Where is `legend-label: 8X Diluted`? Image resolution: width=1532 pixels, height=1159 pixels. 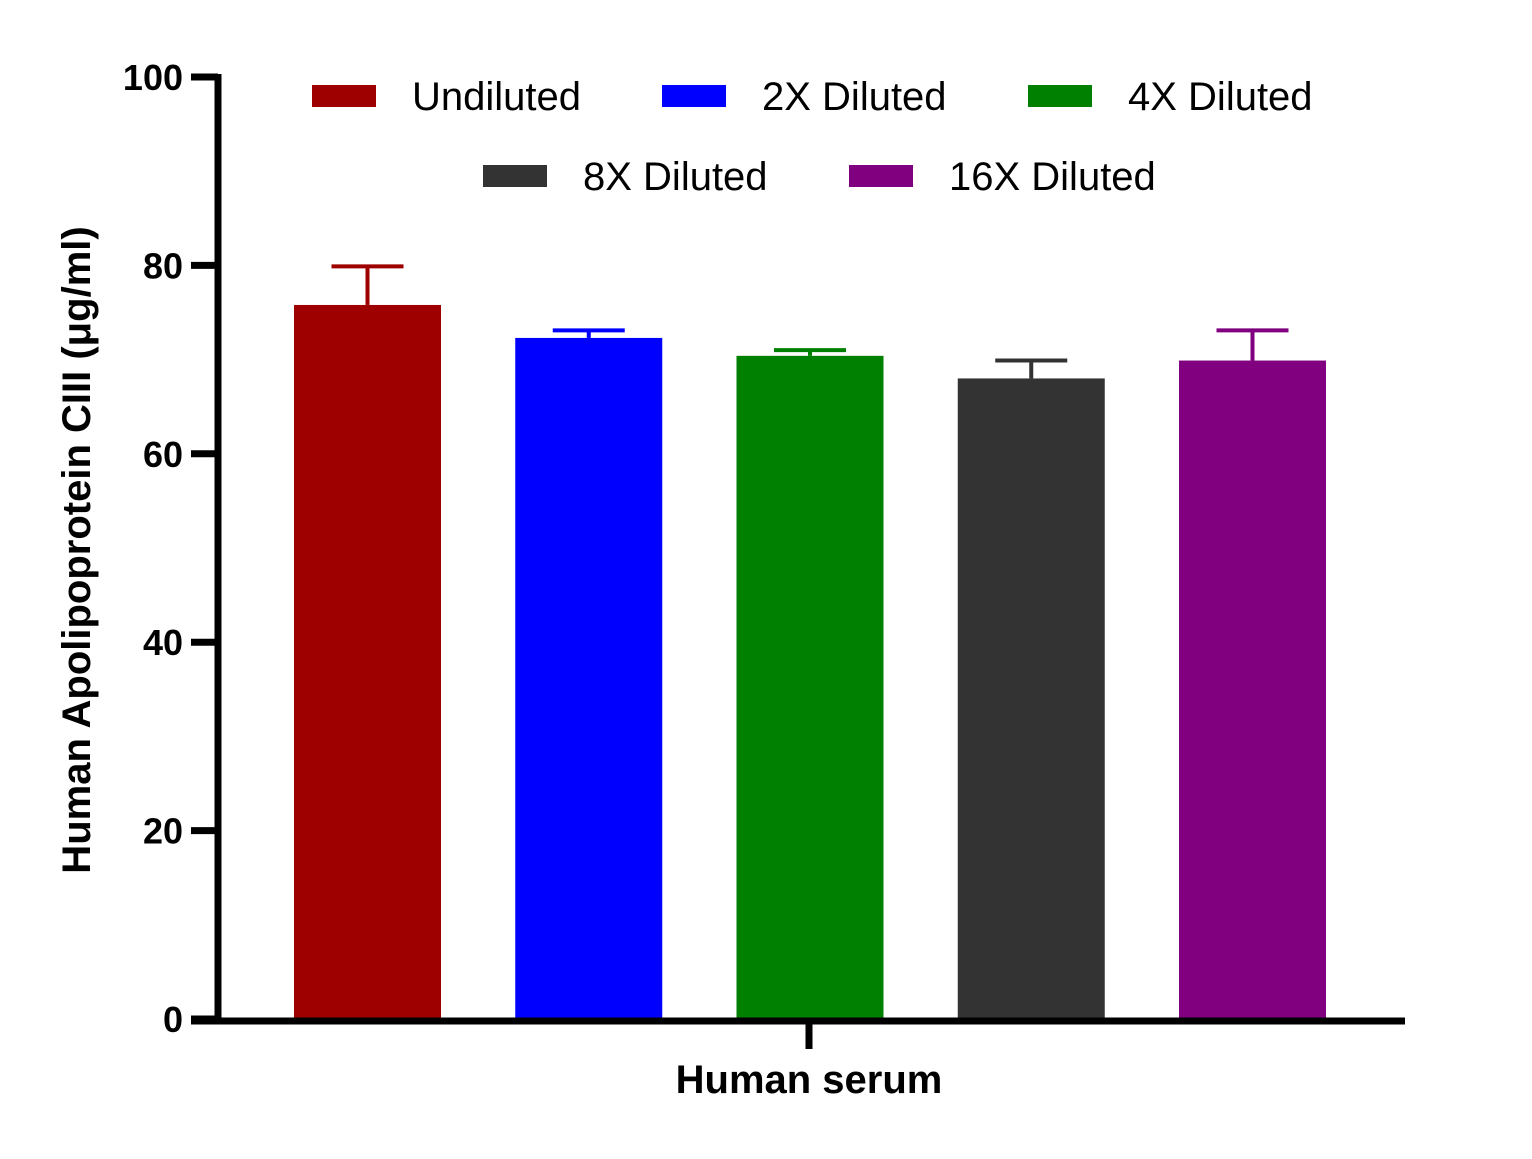 legend-label: 8X Diluted is located at coordinates (675, 177).